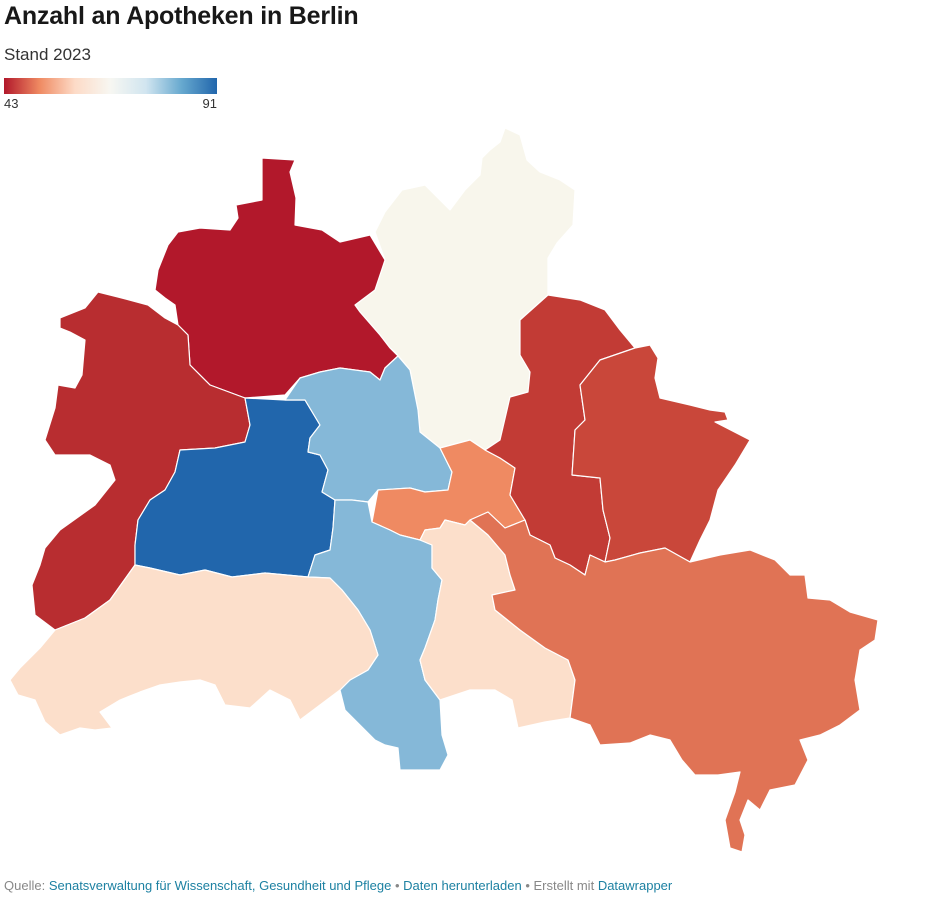 The width and height of the screenshot is (932, 906). Describe the element at coordinates (110, 86) in the screenshot. I see `legend-gradient-bar` at that location.